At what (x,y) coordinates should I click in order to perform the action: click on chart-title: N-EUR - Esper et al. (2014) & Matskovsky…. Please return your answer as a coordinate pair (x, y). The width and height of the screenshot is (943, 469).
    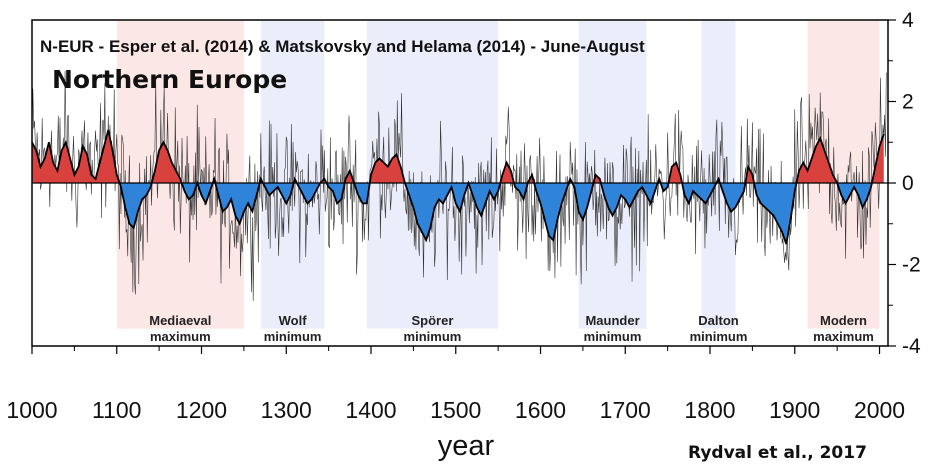
    Looking at the image, I should click on (342, 46).